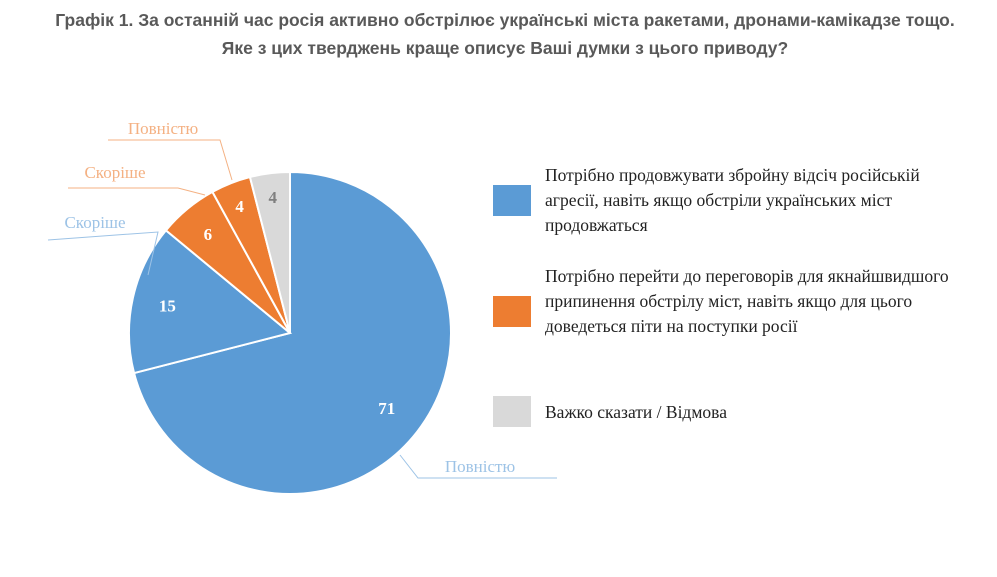 This screenshot has width=997, height=577. I want to click on pie-value-labels: 71 15 6 4 4, so click(277, 303).